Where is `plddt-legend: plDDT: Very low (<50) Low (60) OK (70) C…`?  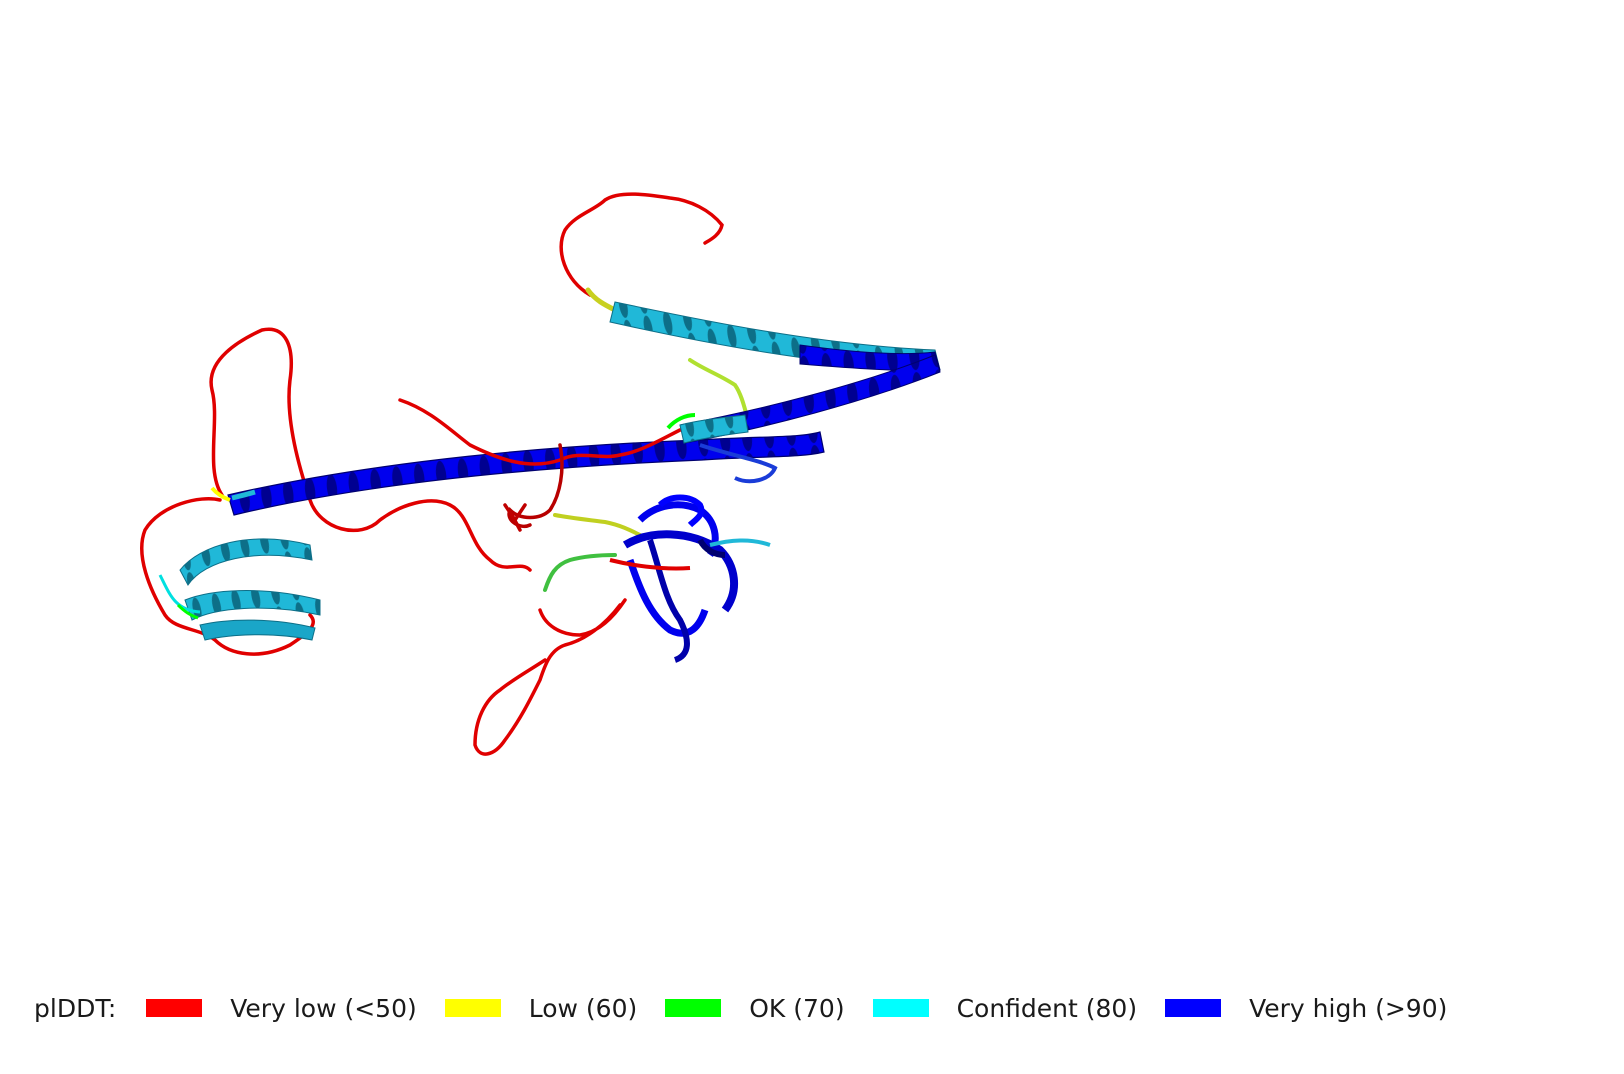 plddt-legend: plDDT: Very low (<50) Low (60) OK (70) C… is located at coordinates (754, 1008).